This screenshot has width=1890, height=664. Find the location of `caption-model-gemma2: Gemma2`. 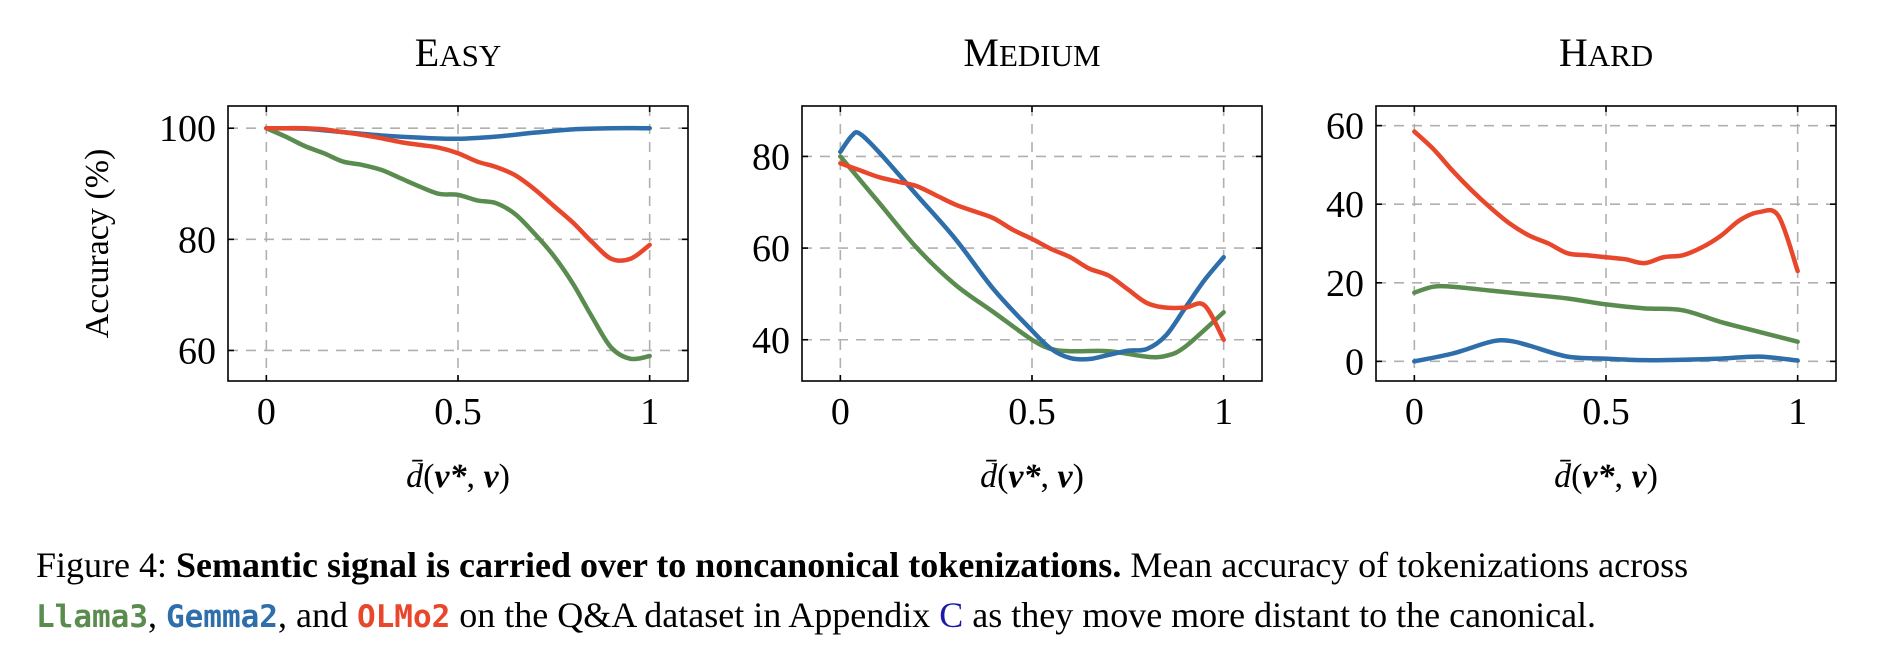

caption-model-gemma2: Gemma2 is located at coordinates (221, 617).